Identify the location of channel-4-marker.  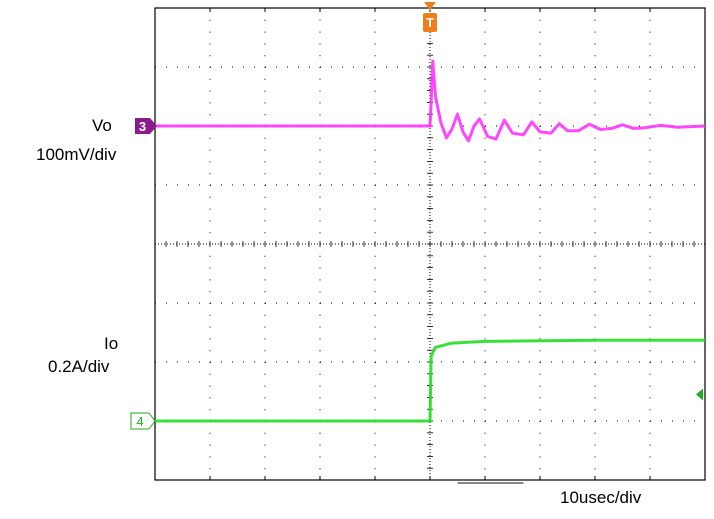
(143, 421).